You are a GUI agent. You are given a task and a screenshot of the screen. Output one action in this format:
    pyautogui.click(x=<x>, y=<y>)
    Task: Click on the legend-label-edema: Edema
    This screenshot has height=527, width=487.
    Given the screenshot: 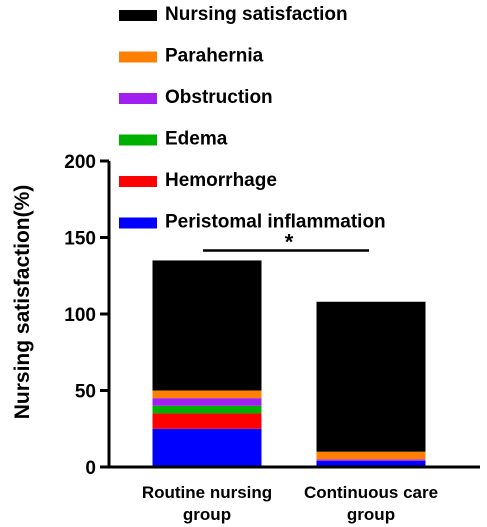 What is the action you would take?
    pyautogui.click(x=196, y=139)
    